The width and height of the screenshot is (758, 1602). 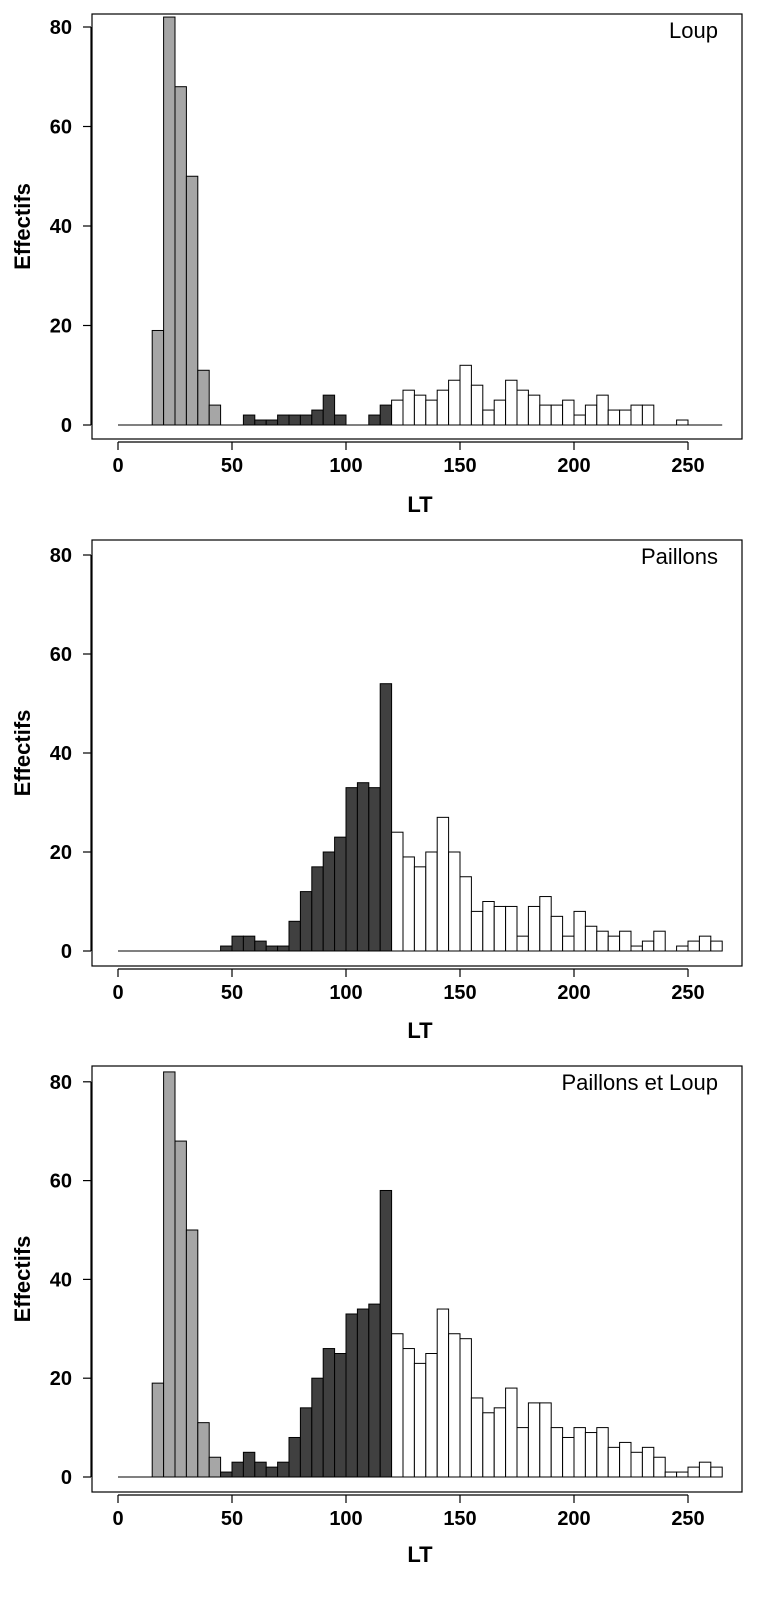 What do you see at coordinates (639, 1082) in the screenshot?
I see `panel-title: Paillons et Loup` at bounding box center [639, 1082].